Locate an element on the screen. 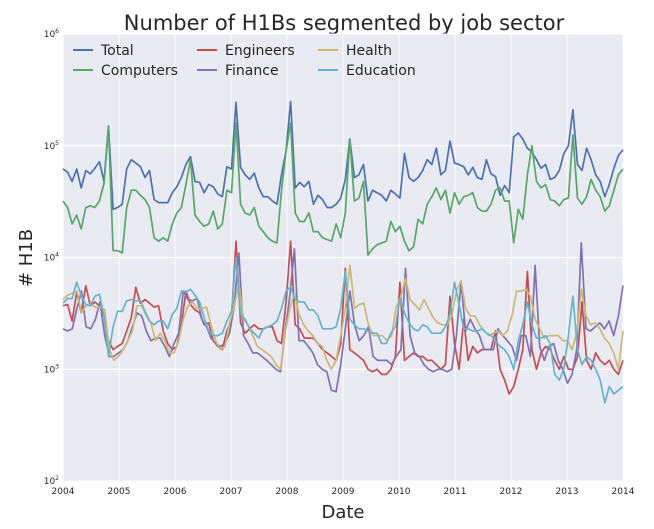 This screenshot has width=654, height=529. x-tick-label: 2005 is located at coordinates (119, 492).